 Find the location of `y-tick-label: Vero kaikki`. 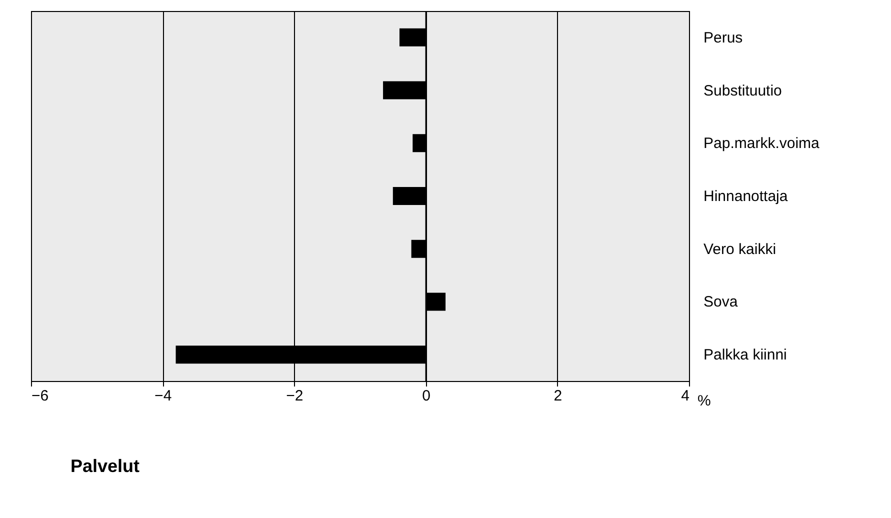

y-tick-label: Vero kaikki is located at coordinates (740, 249).